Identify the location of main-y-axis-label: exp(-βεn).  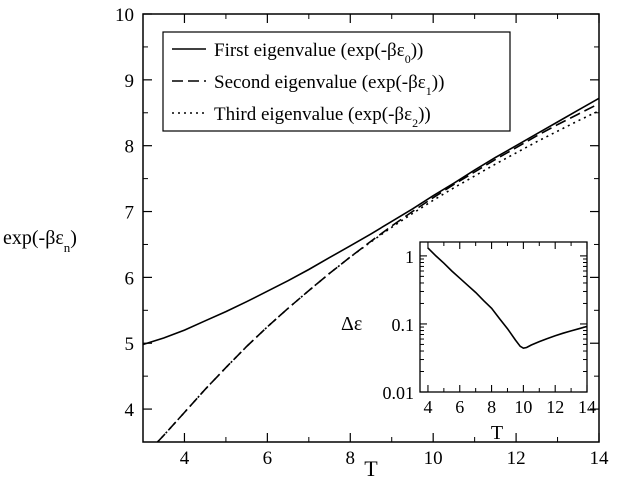
(40, 241).